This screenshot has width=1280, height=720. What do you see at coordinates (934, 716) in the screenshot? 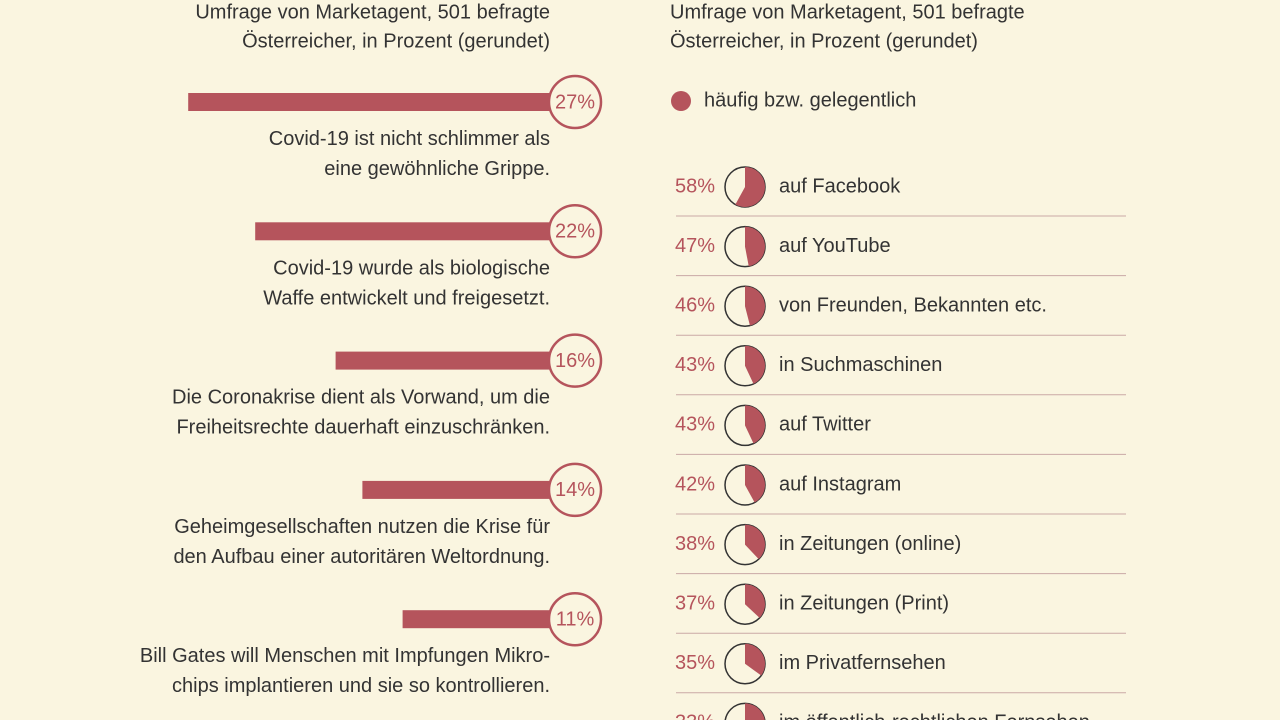
I see `category-label: im öffentlich-rechtlichen Fernsehen` at bounding box center [934, 716].